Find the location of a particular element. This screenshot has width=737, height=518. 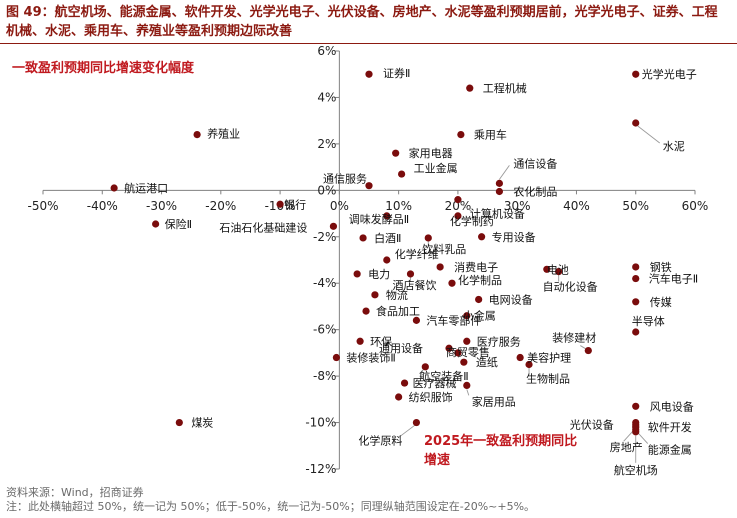

point-label: 医疗服务 is located at coordinates (499, 341).